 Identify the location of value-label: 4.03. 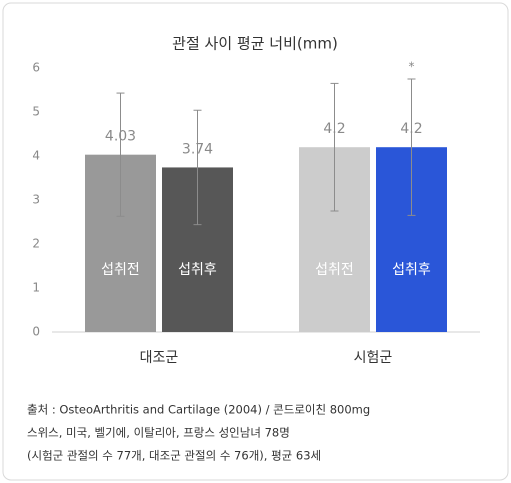
(120, 137).